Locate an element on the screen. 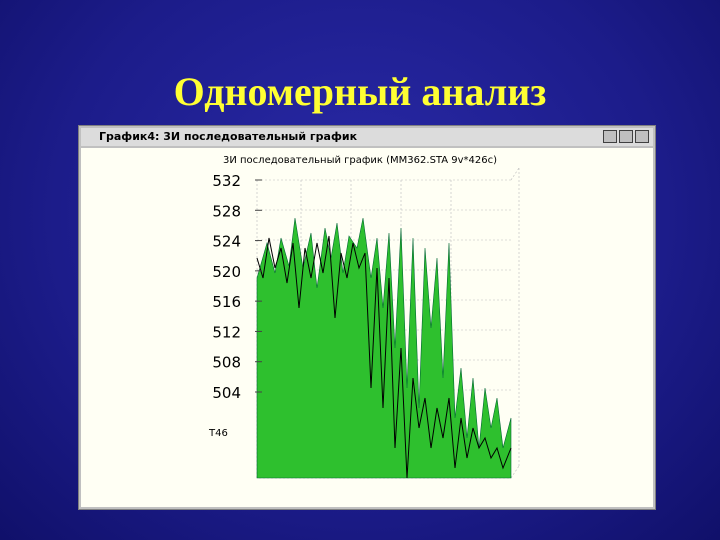 Image resolution: width=720 pixels, height=540 pixels. close-button is located at coordinates (642, 136).